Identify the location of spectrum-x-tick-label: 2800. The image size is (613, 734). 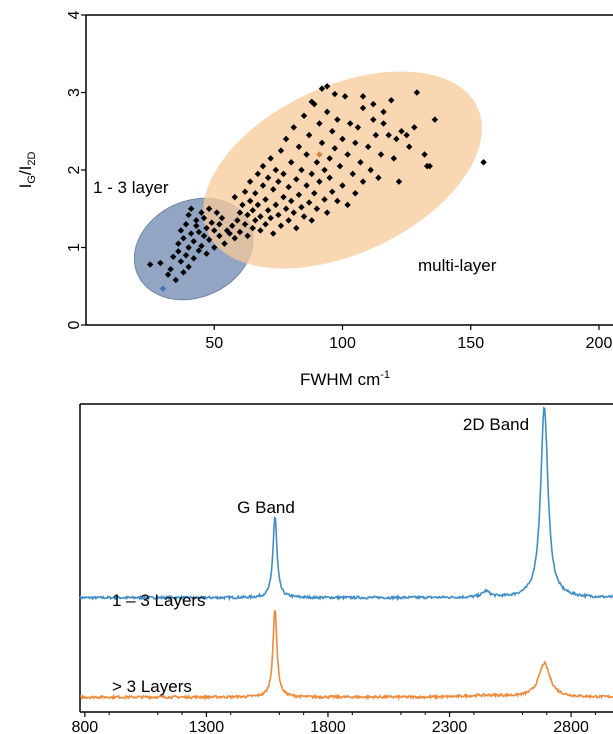
(571, 726).